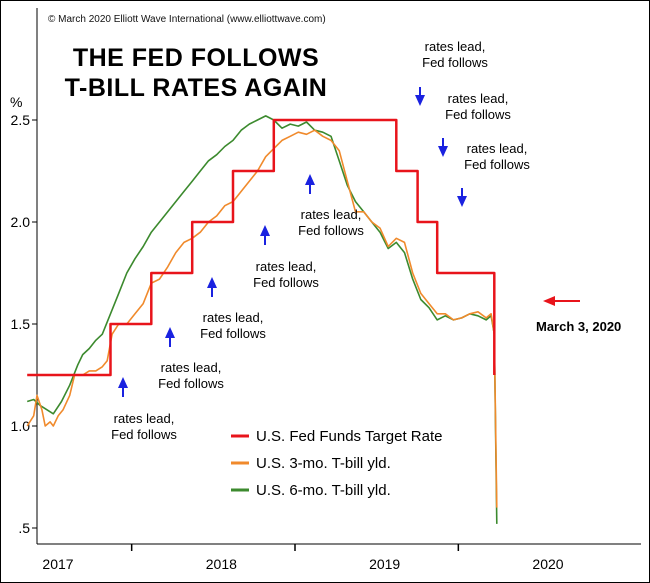 This screenshot has width=650, height=583. I want to click on chart-title-line-1: THE FED FOLLOWS, so click(196, 58).